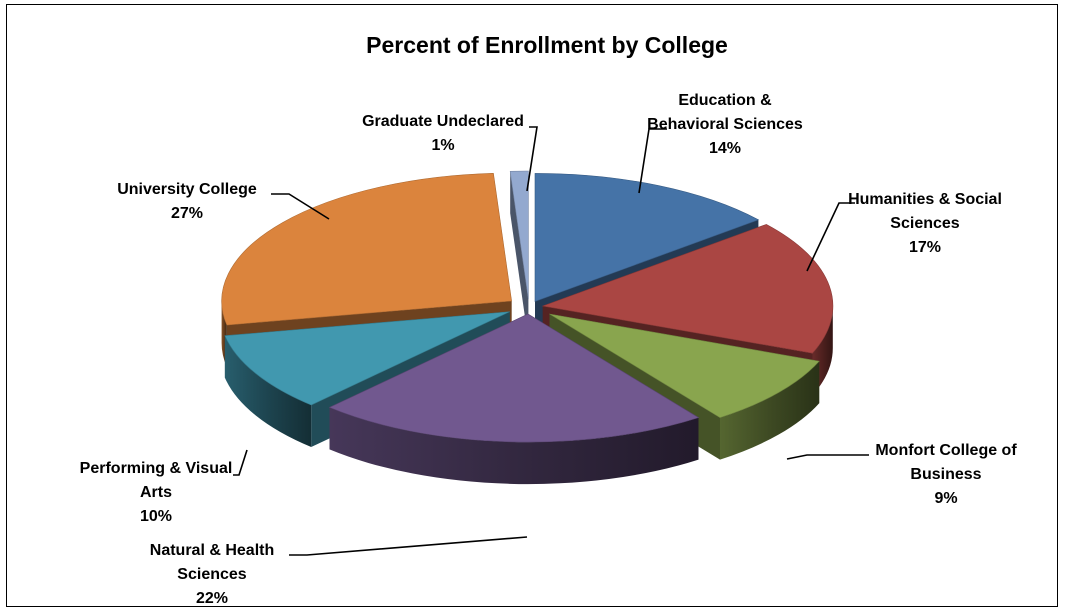 This screenshot has width=1067, height=611. Describe the element at coordinates (443, 133) in the screenshot. I see `slice-label: Graduate Undeclared 1%` at that location.